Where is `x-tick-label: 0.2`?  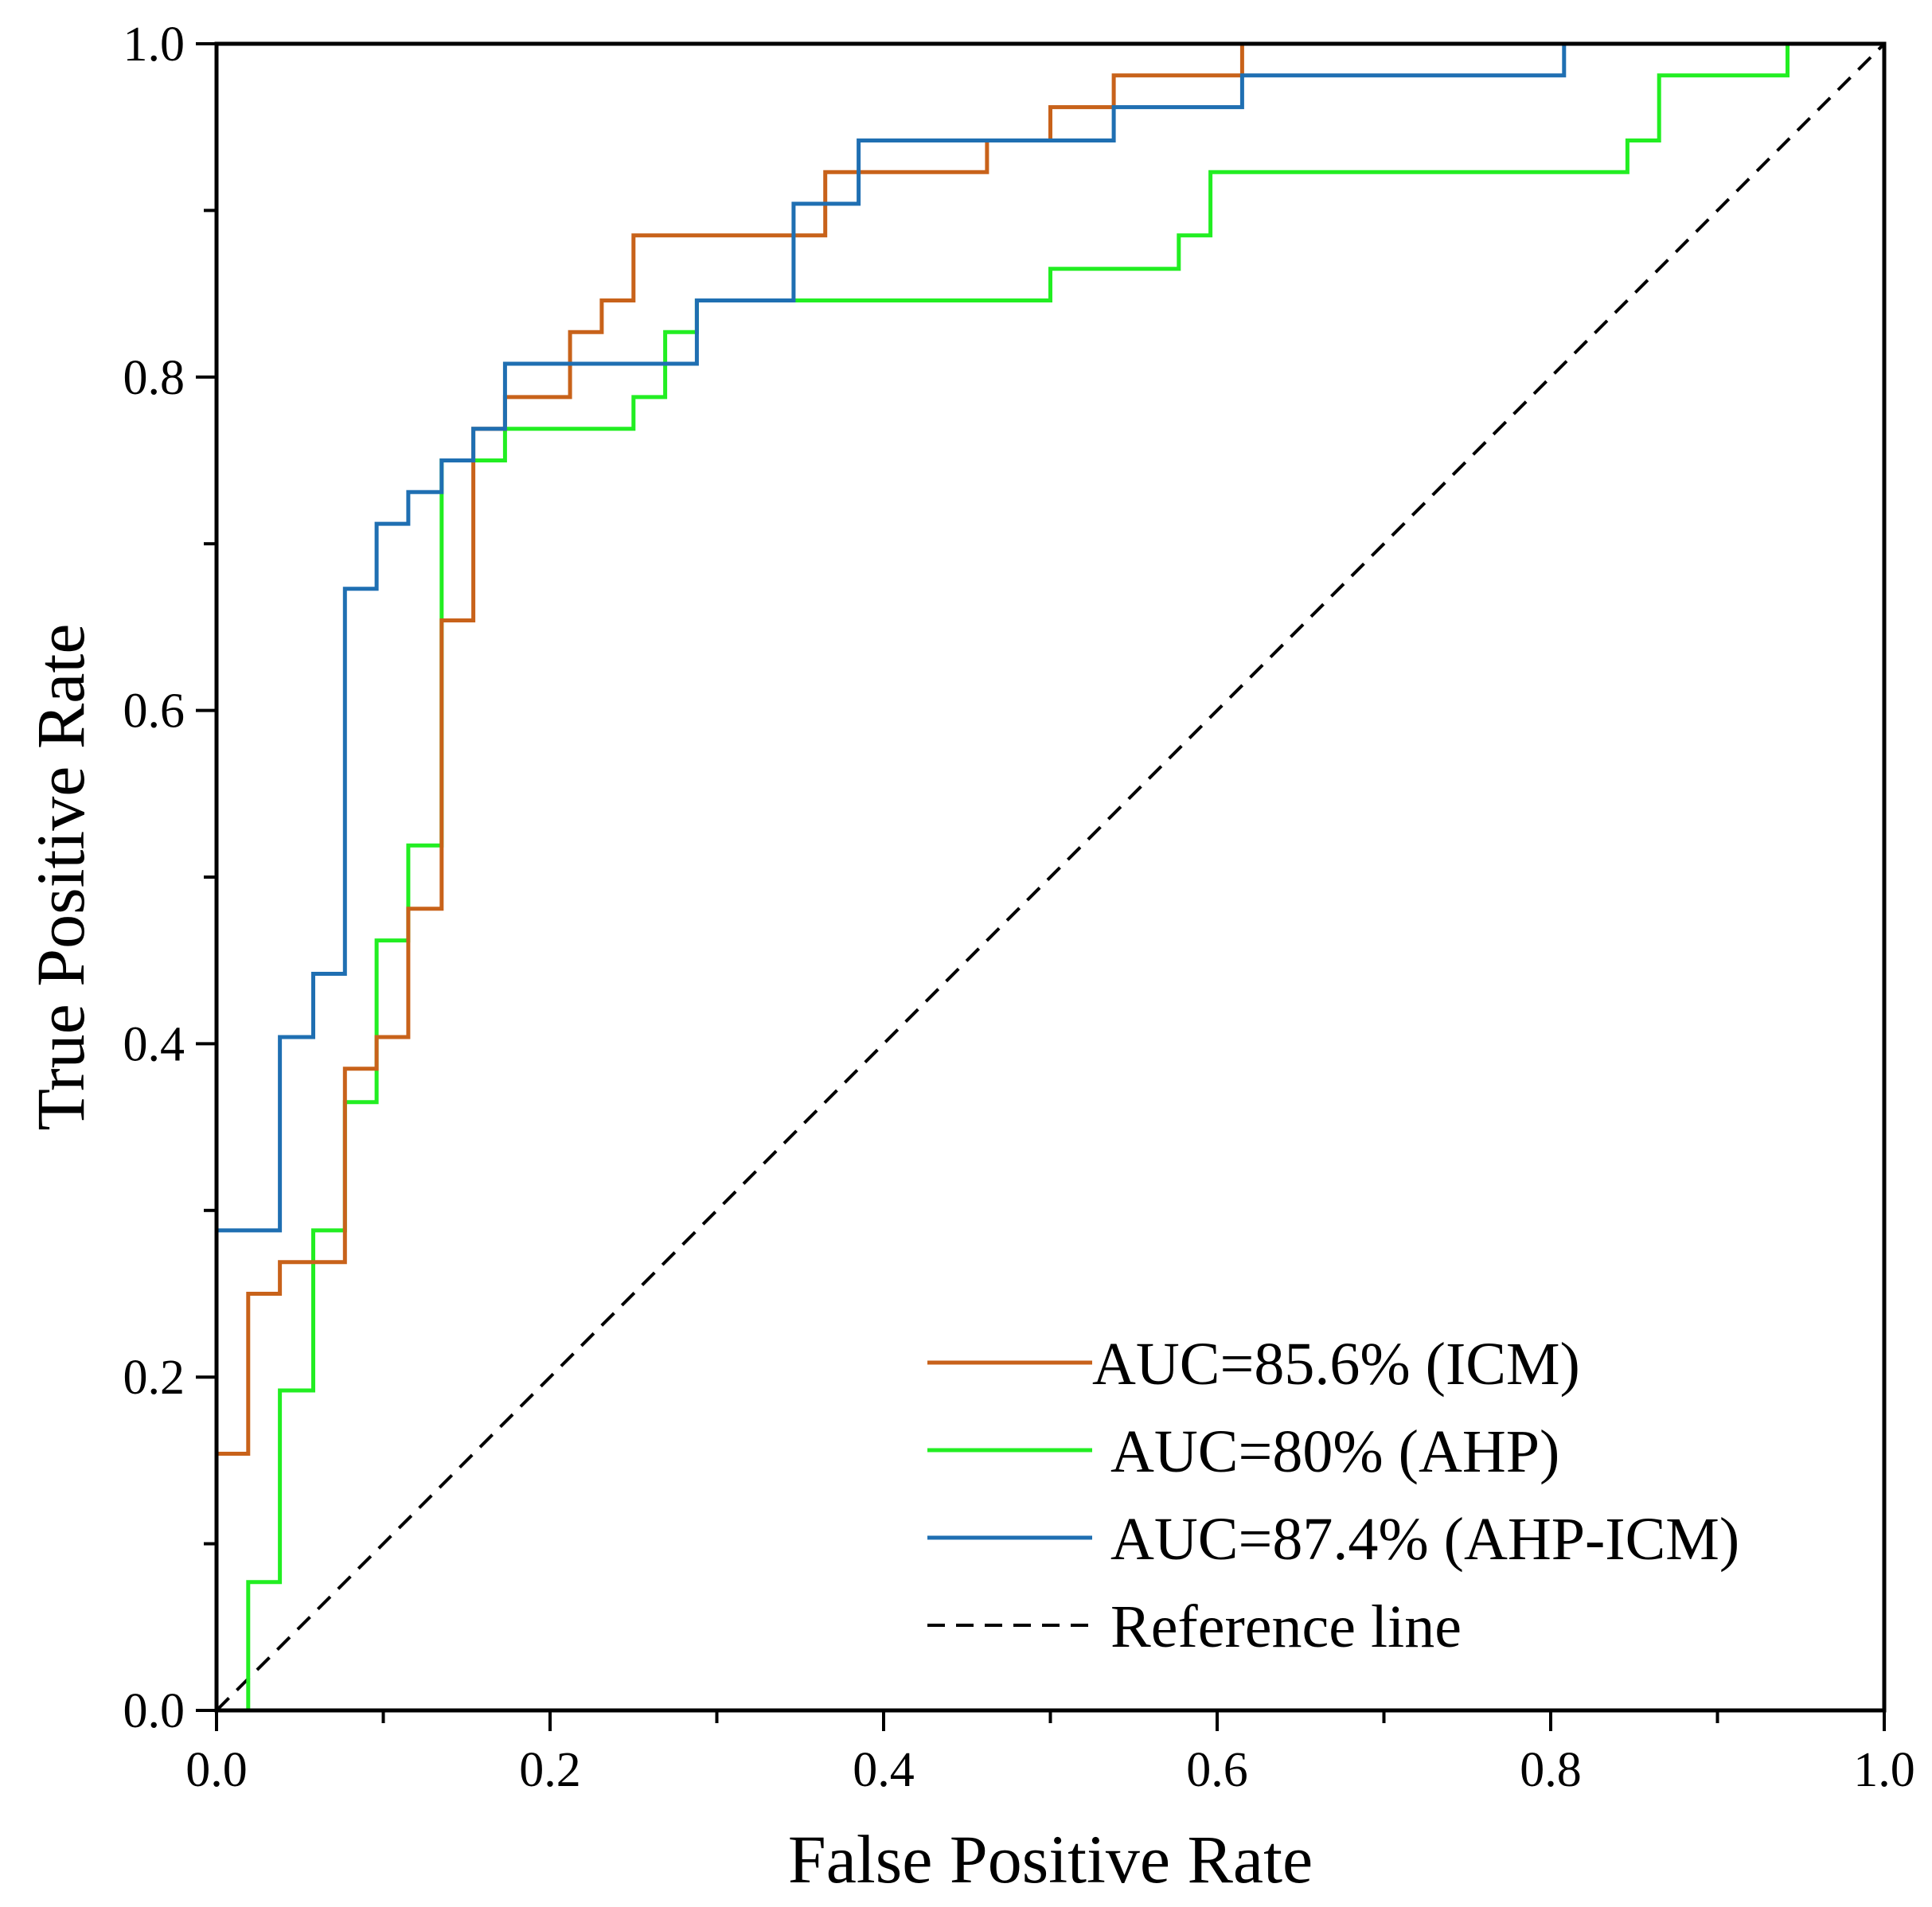 x-tick-label: 0.2 is located at coordinates (550, 1770).